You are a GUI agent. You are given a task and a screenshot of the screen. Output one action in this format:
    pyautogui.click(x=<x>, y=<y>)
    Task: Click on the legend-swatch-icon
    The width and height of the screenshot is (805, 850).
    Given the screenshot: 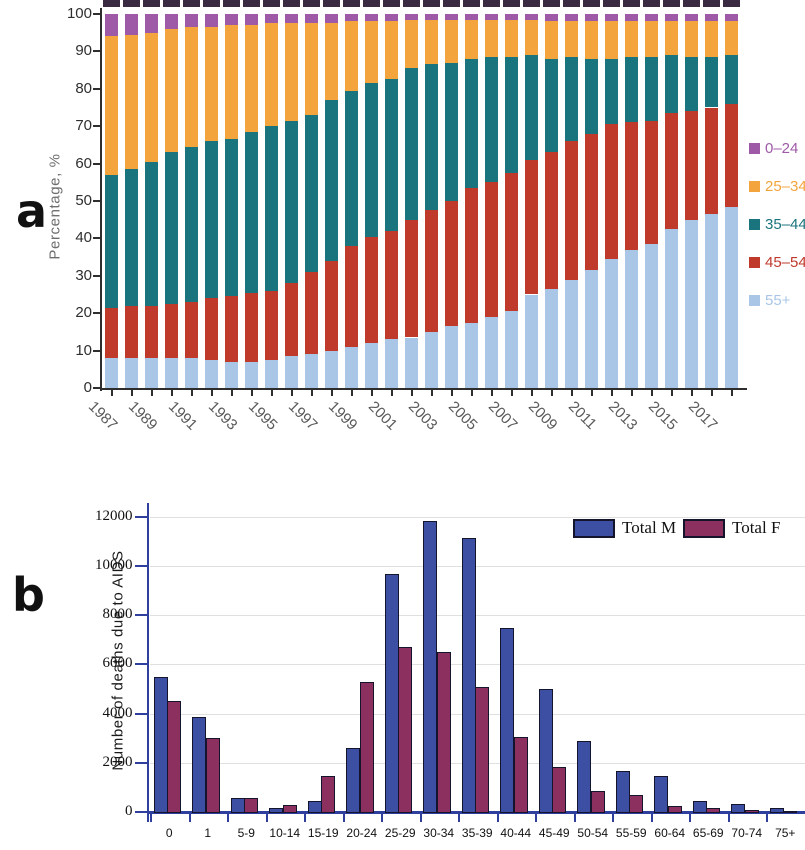 What is the action you would take?
    pyautogui.click(x=754, y=262)
    